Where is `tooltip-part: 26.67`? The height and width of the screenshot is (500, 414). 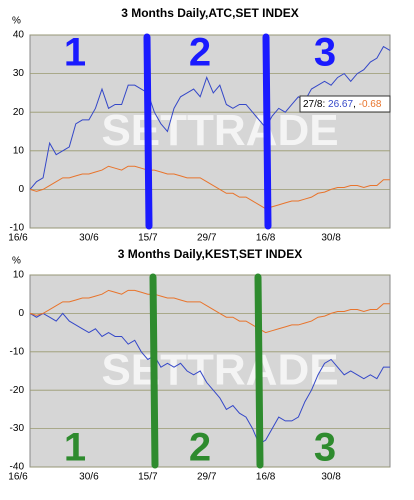
tooltip-part: 26.67 is located at coordinates (340, 104).